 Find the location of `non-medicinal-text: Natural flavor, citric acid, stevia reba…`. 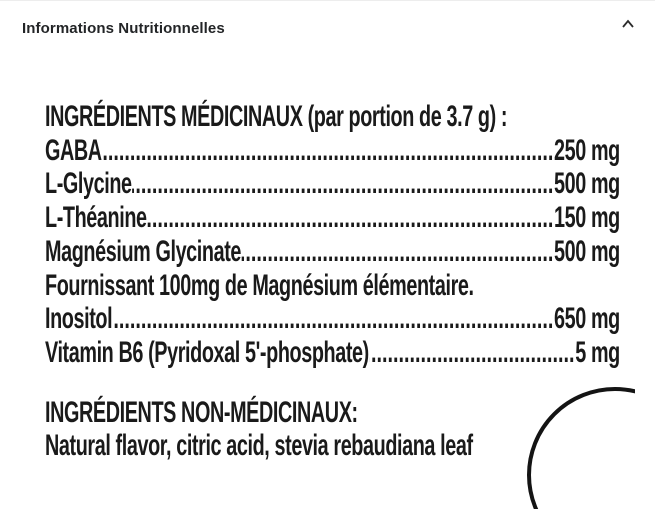

non-medicinal-text: Natural flavor, citric acid, stevia reba… is located at coordinates (259, 446).